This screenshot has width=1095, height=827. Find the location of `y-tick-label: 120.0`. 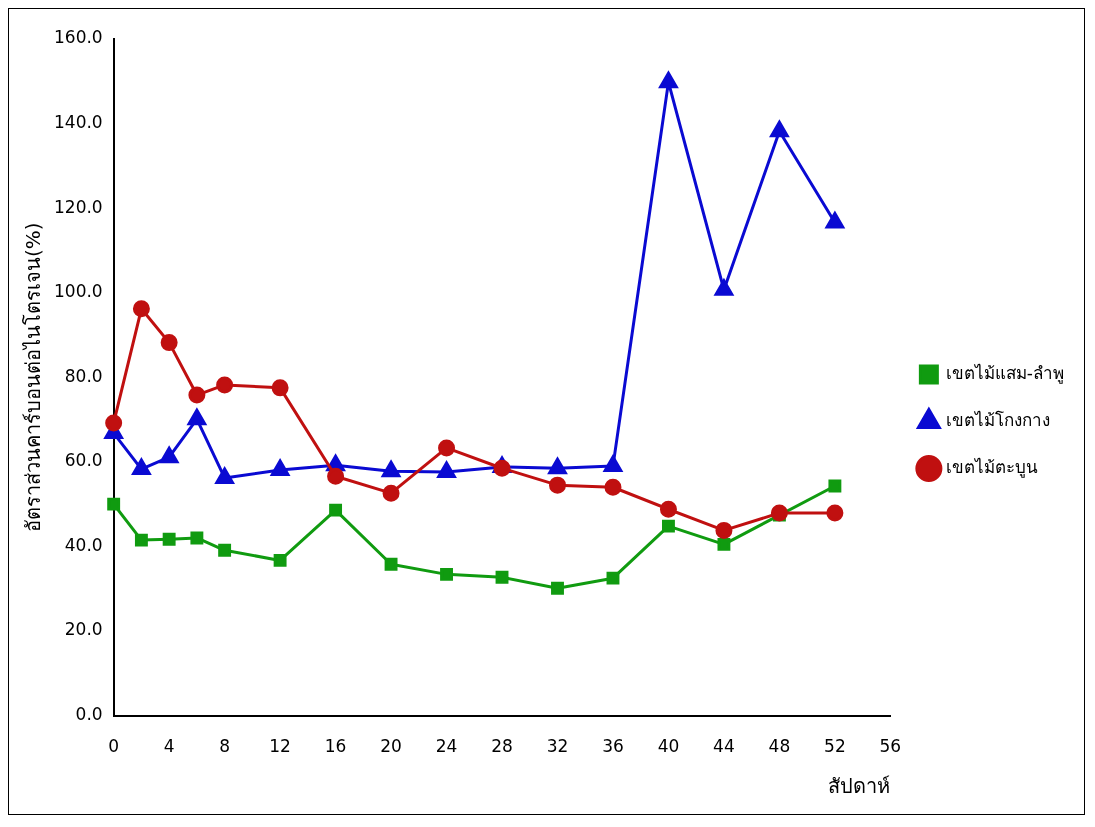

y-tick-label: 120.0 is located at coordinates (78, 206).